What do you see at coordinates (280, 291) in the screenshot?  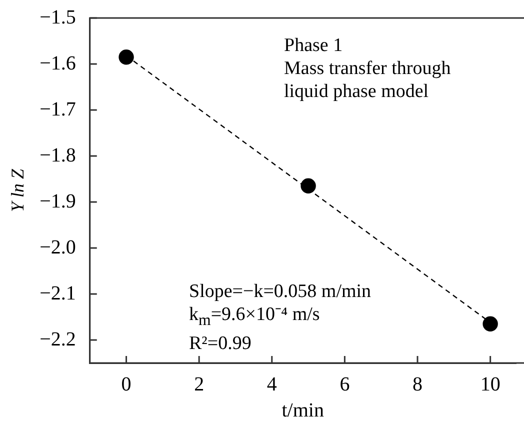 I see `annotation: Slope=−k=0.058 m/min` at bounding box center [280, 291].